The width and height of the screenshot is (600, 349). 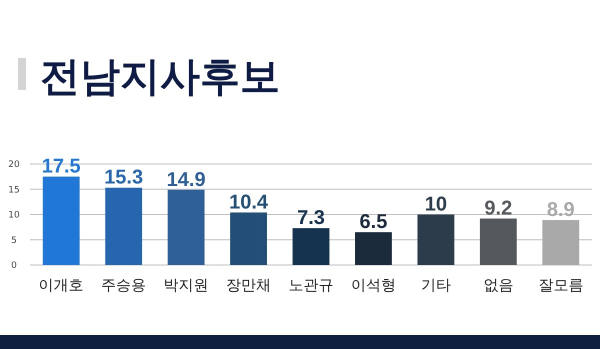 What do you see at coordinates (123, 285) in the screenshot?
I see `x-tick-label: 주승용` at bounding box center [123, 285].